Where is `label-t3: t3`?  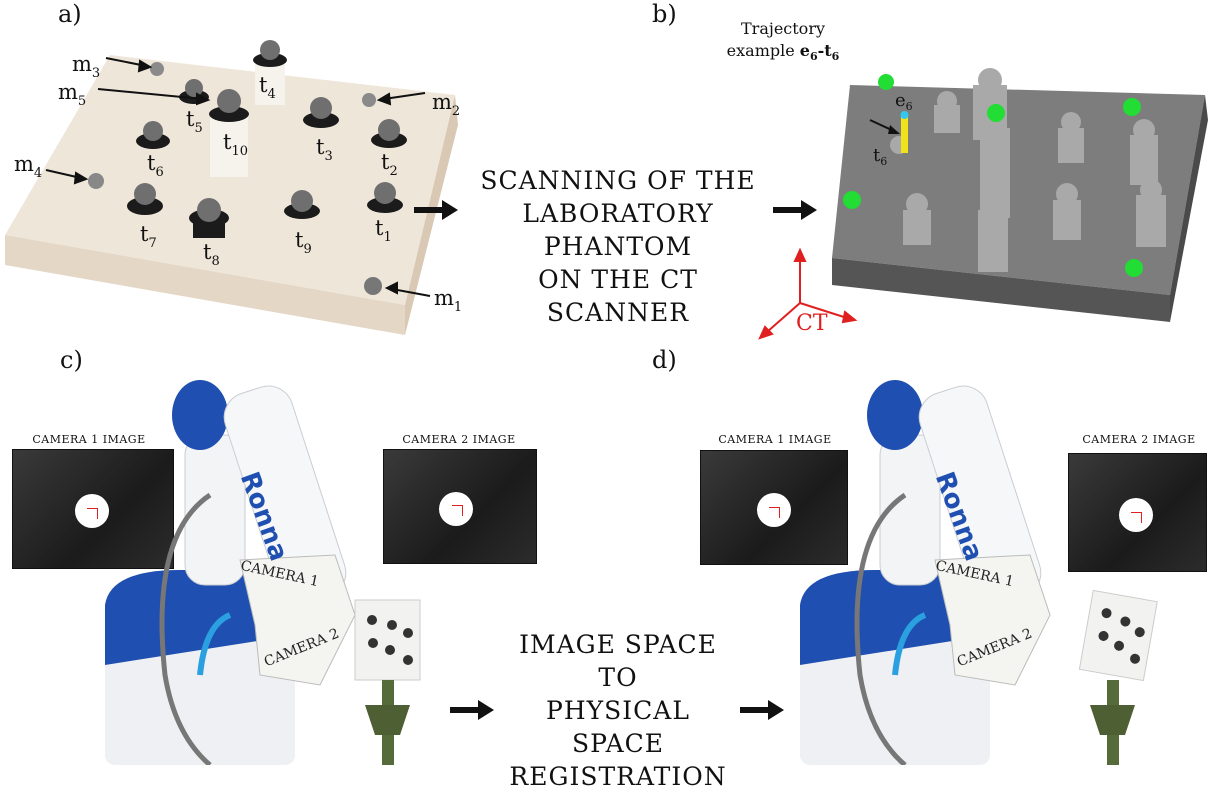
label-t3: t3 is located at coordinates (324, 149).